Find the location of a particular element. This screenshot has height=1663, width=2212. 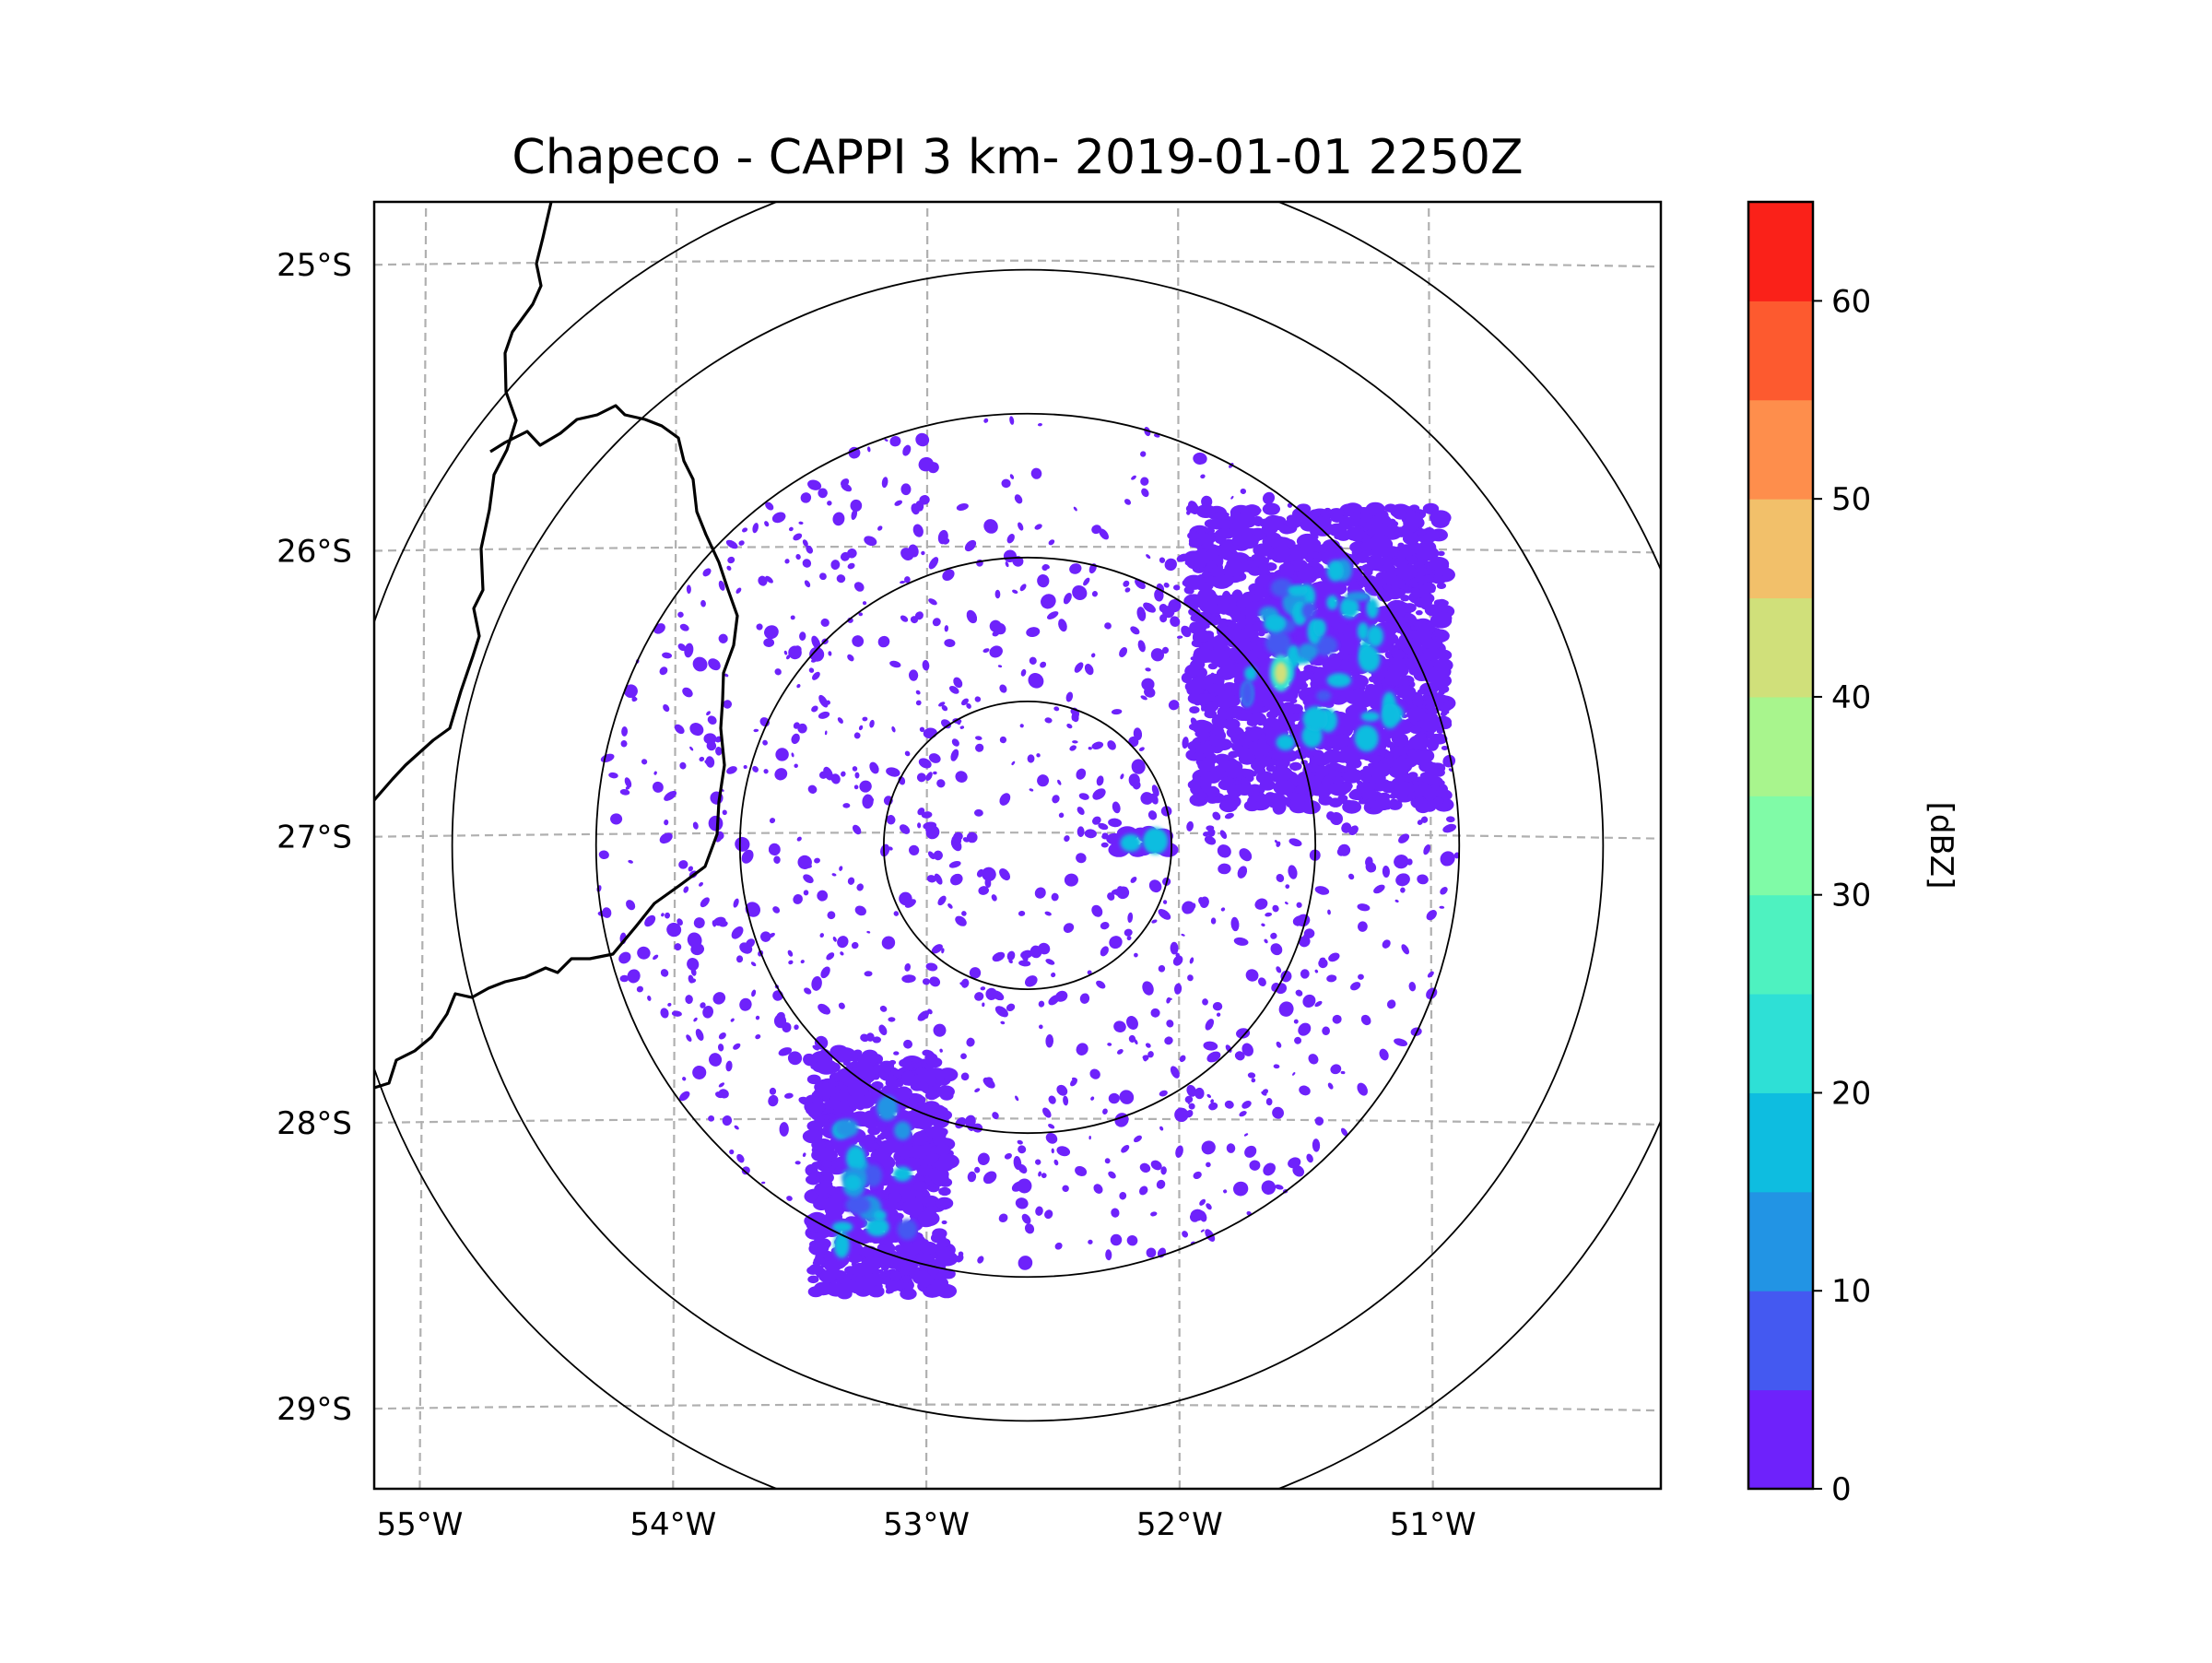

colorbar-tick-label: 30 is located at coordinates (1851, 896).